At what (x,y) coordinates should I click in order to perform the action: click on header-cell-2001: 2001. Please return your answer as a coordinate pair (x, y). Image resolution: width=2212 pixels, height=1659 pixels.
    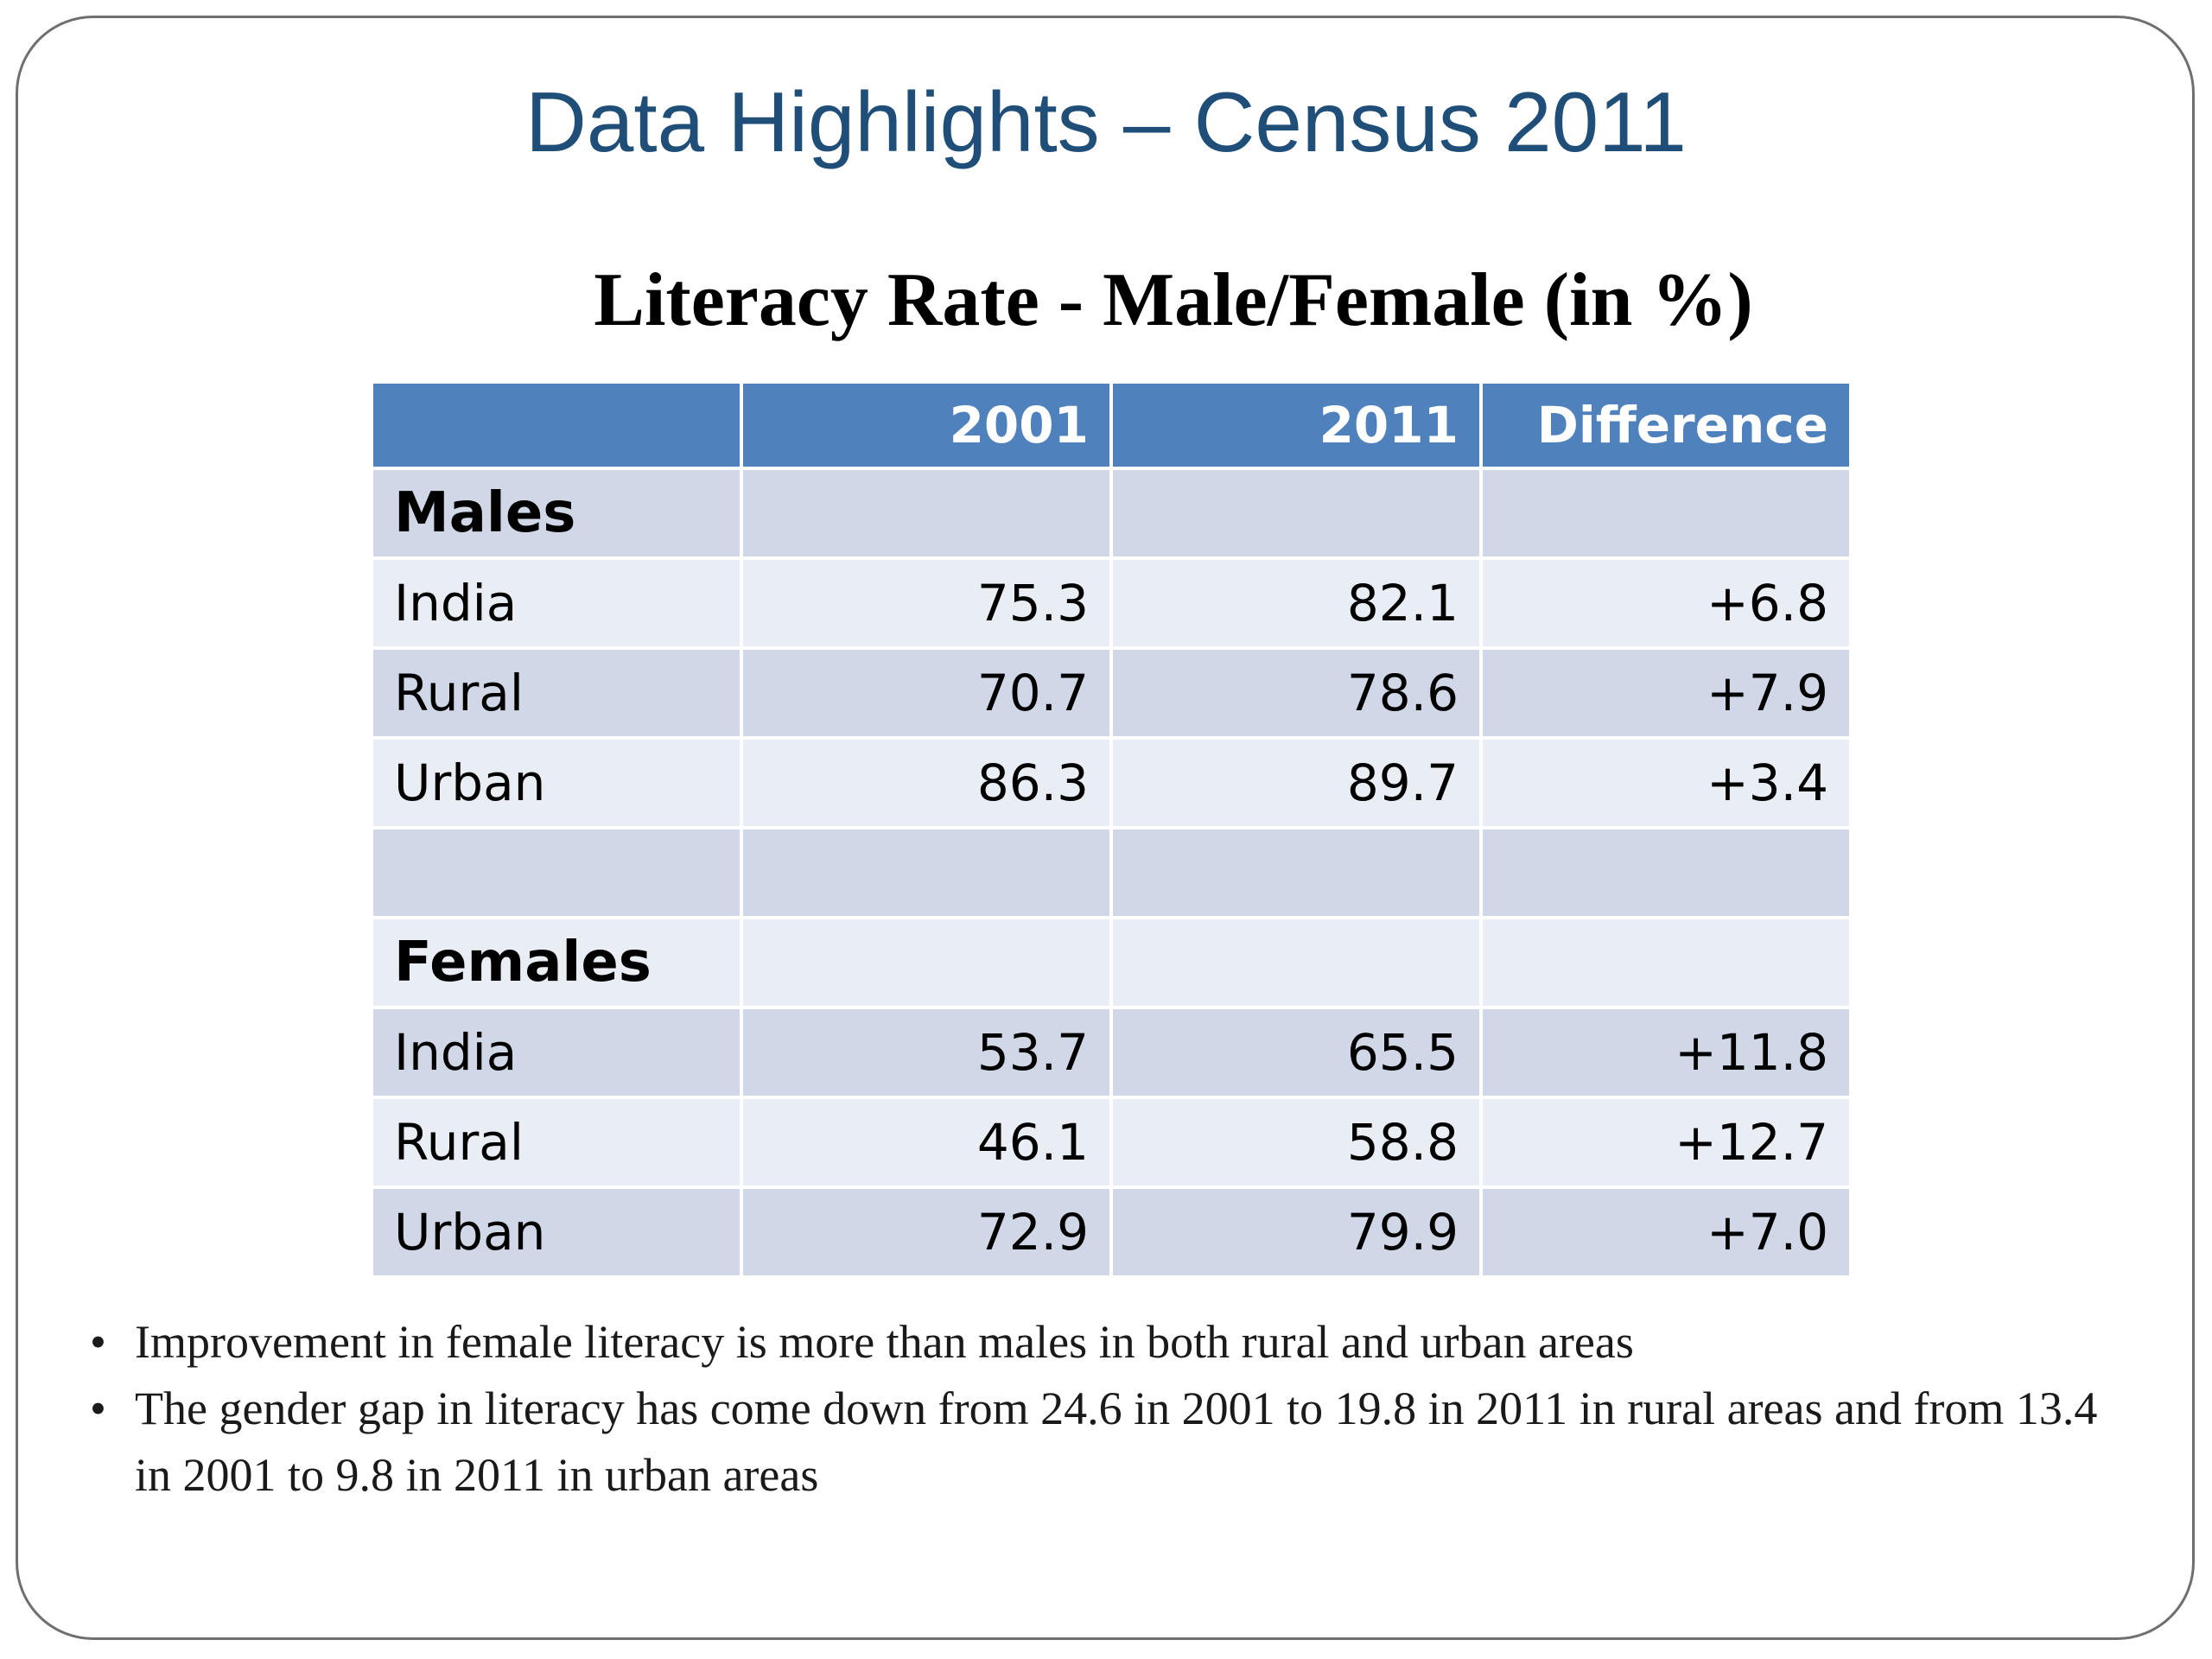
    Looking at the image, I should click on (926, 425).